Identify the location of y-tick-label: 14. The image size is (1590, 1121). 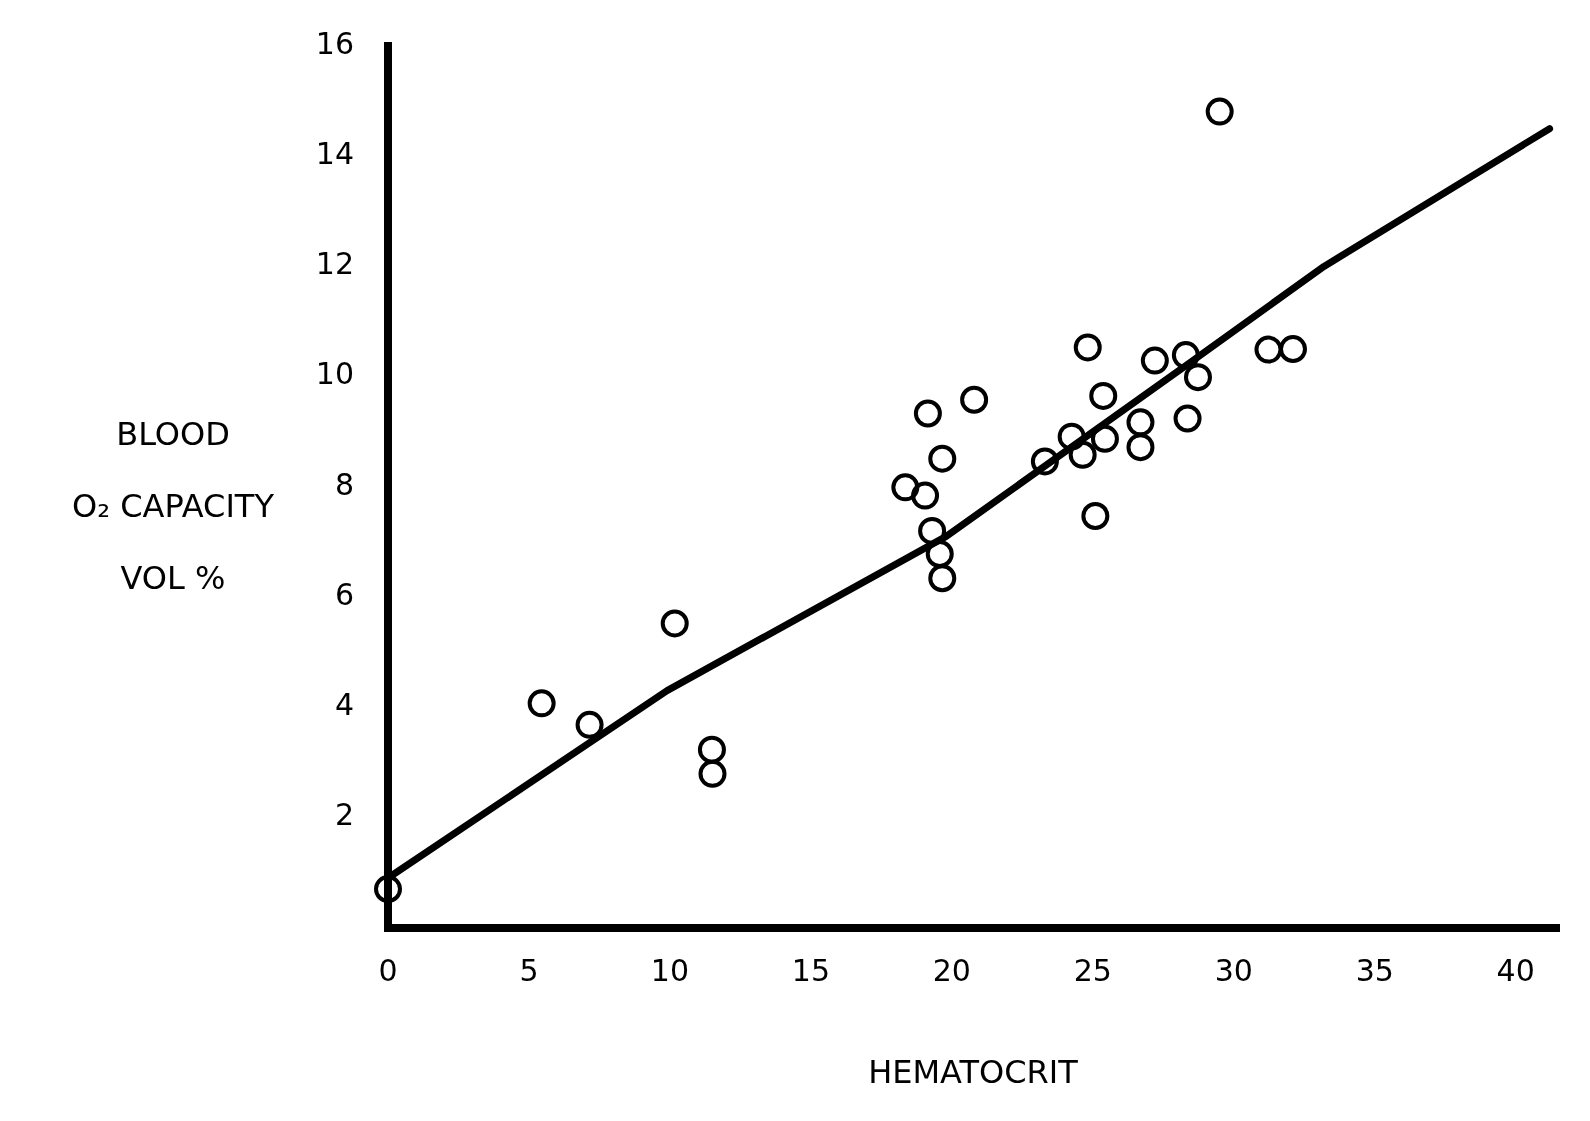
(334, 153).